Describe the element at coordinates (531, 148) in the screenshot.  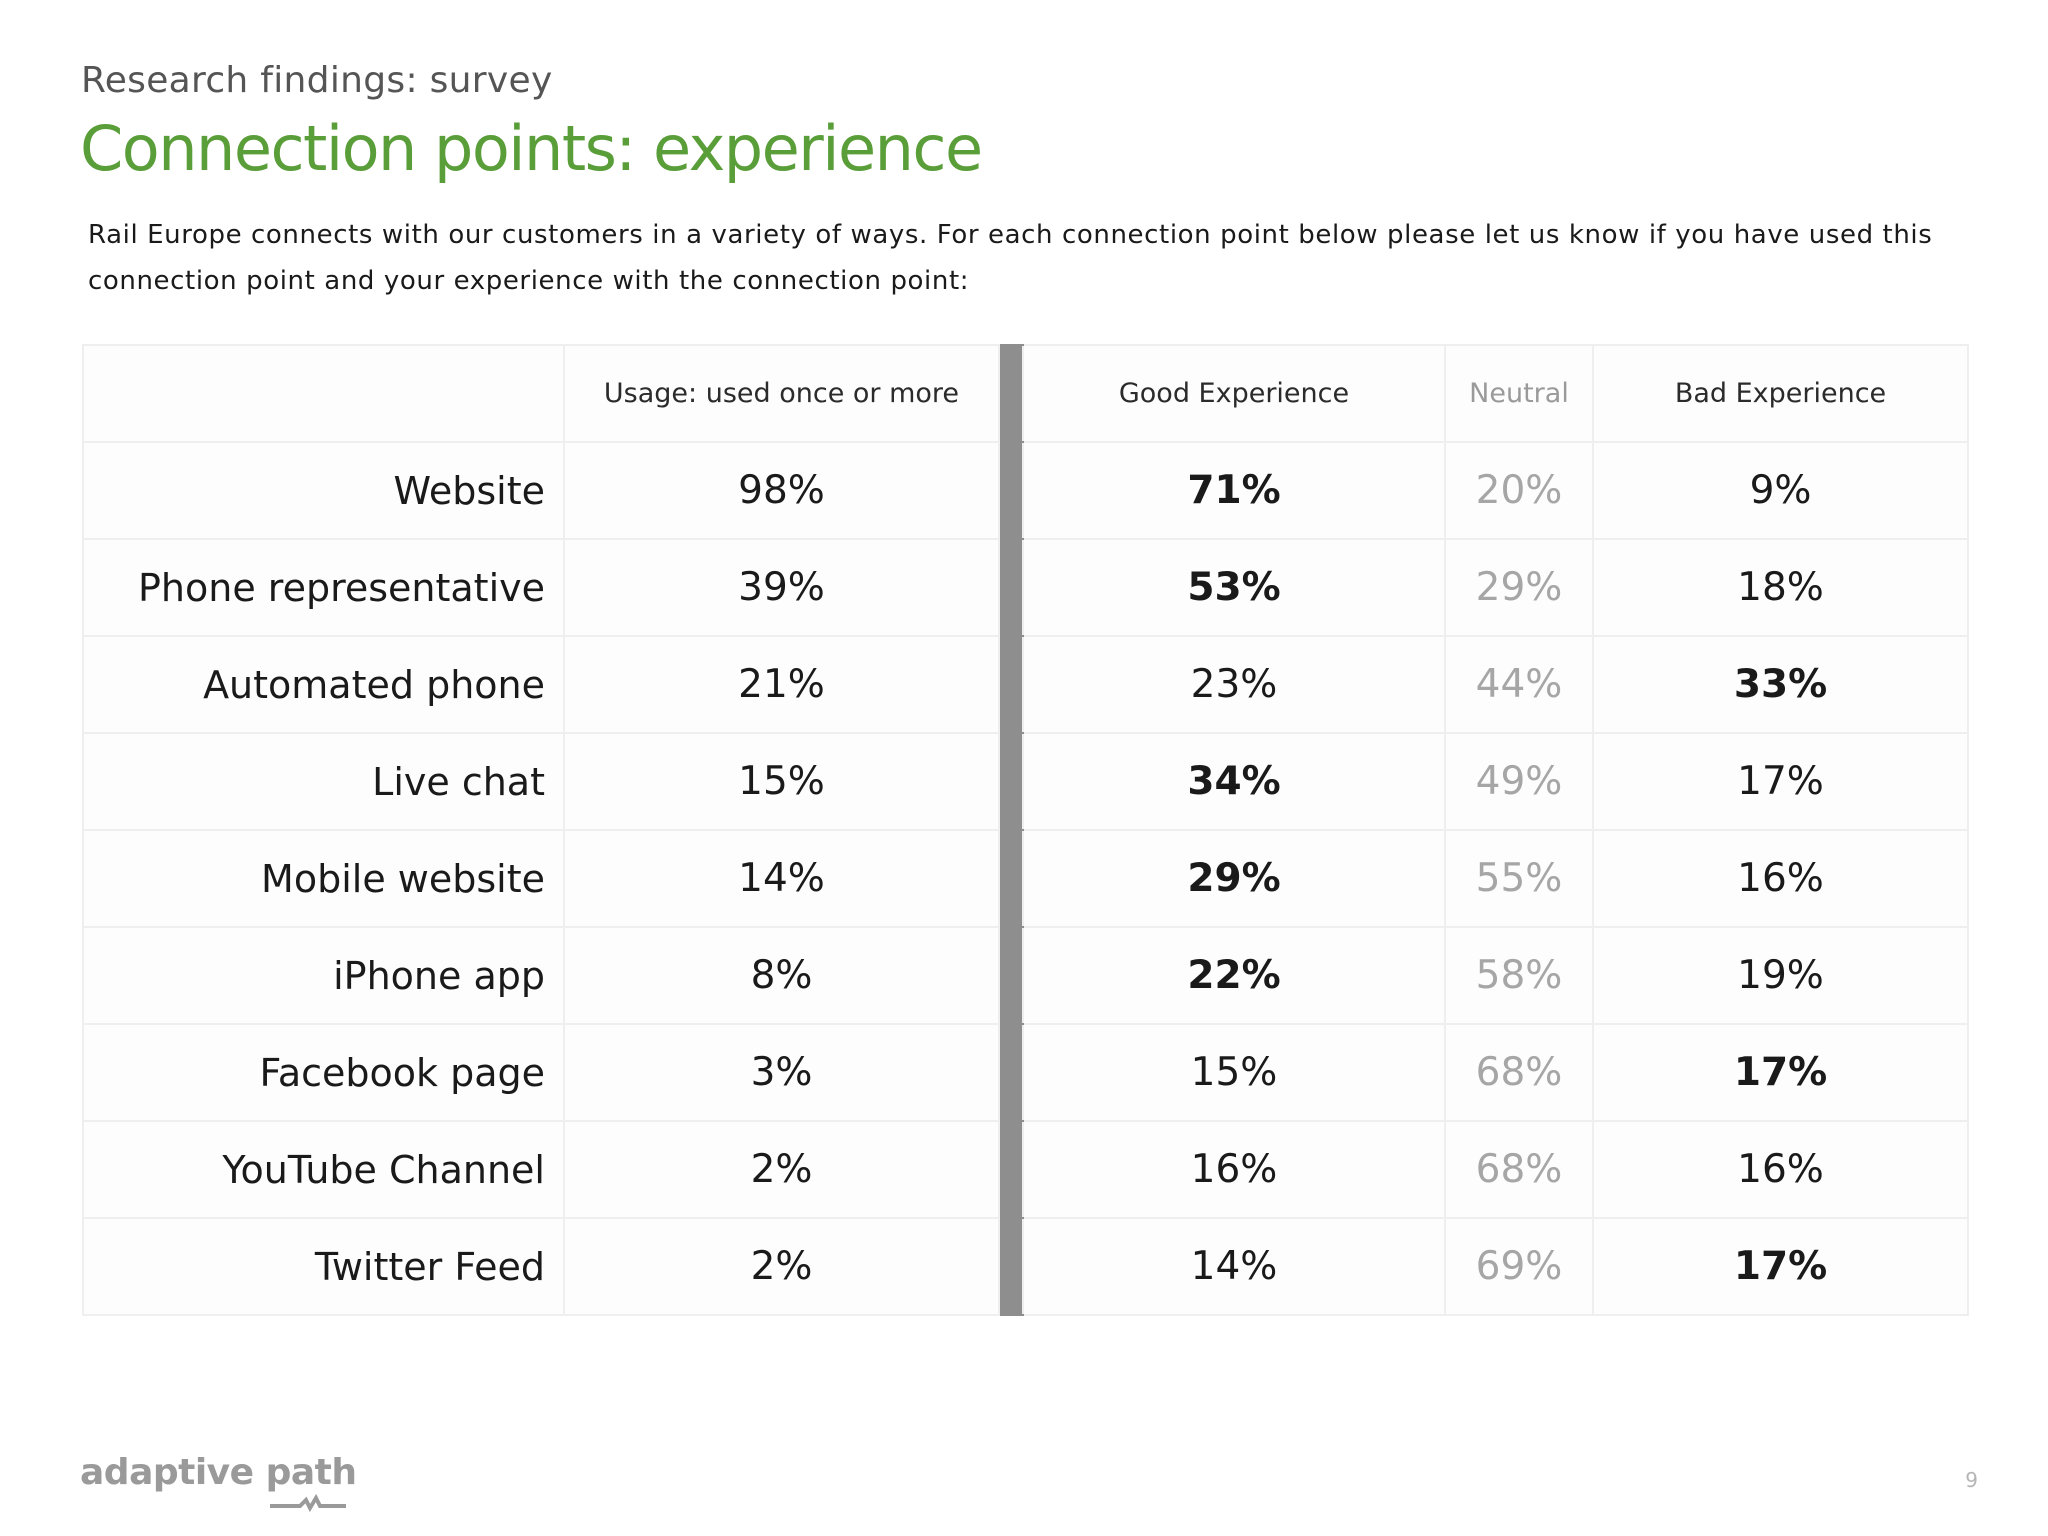
I see `page-title: Connection points: experience` at that location.